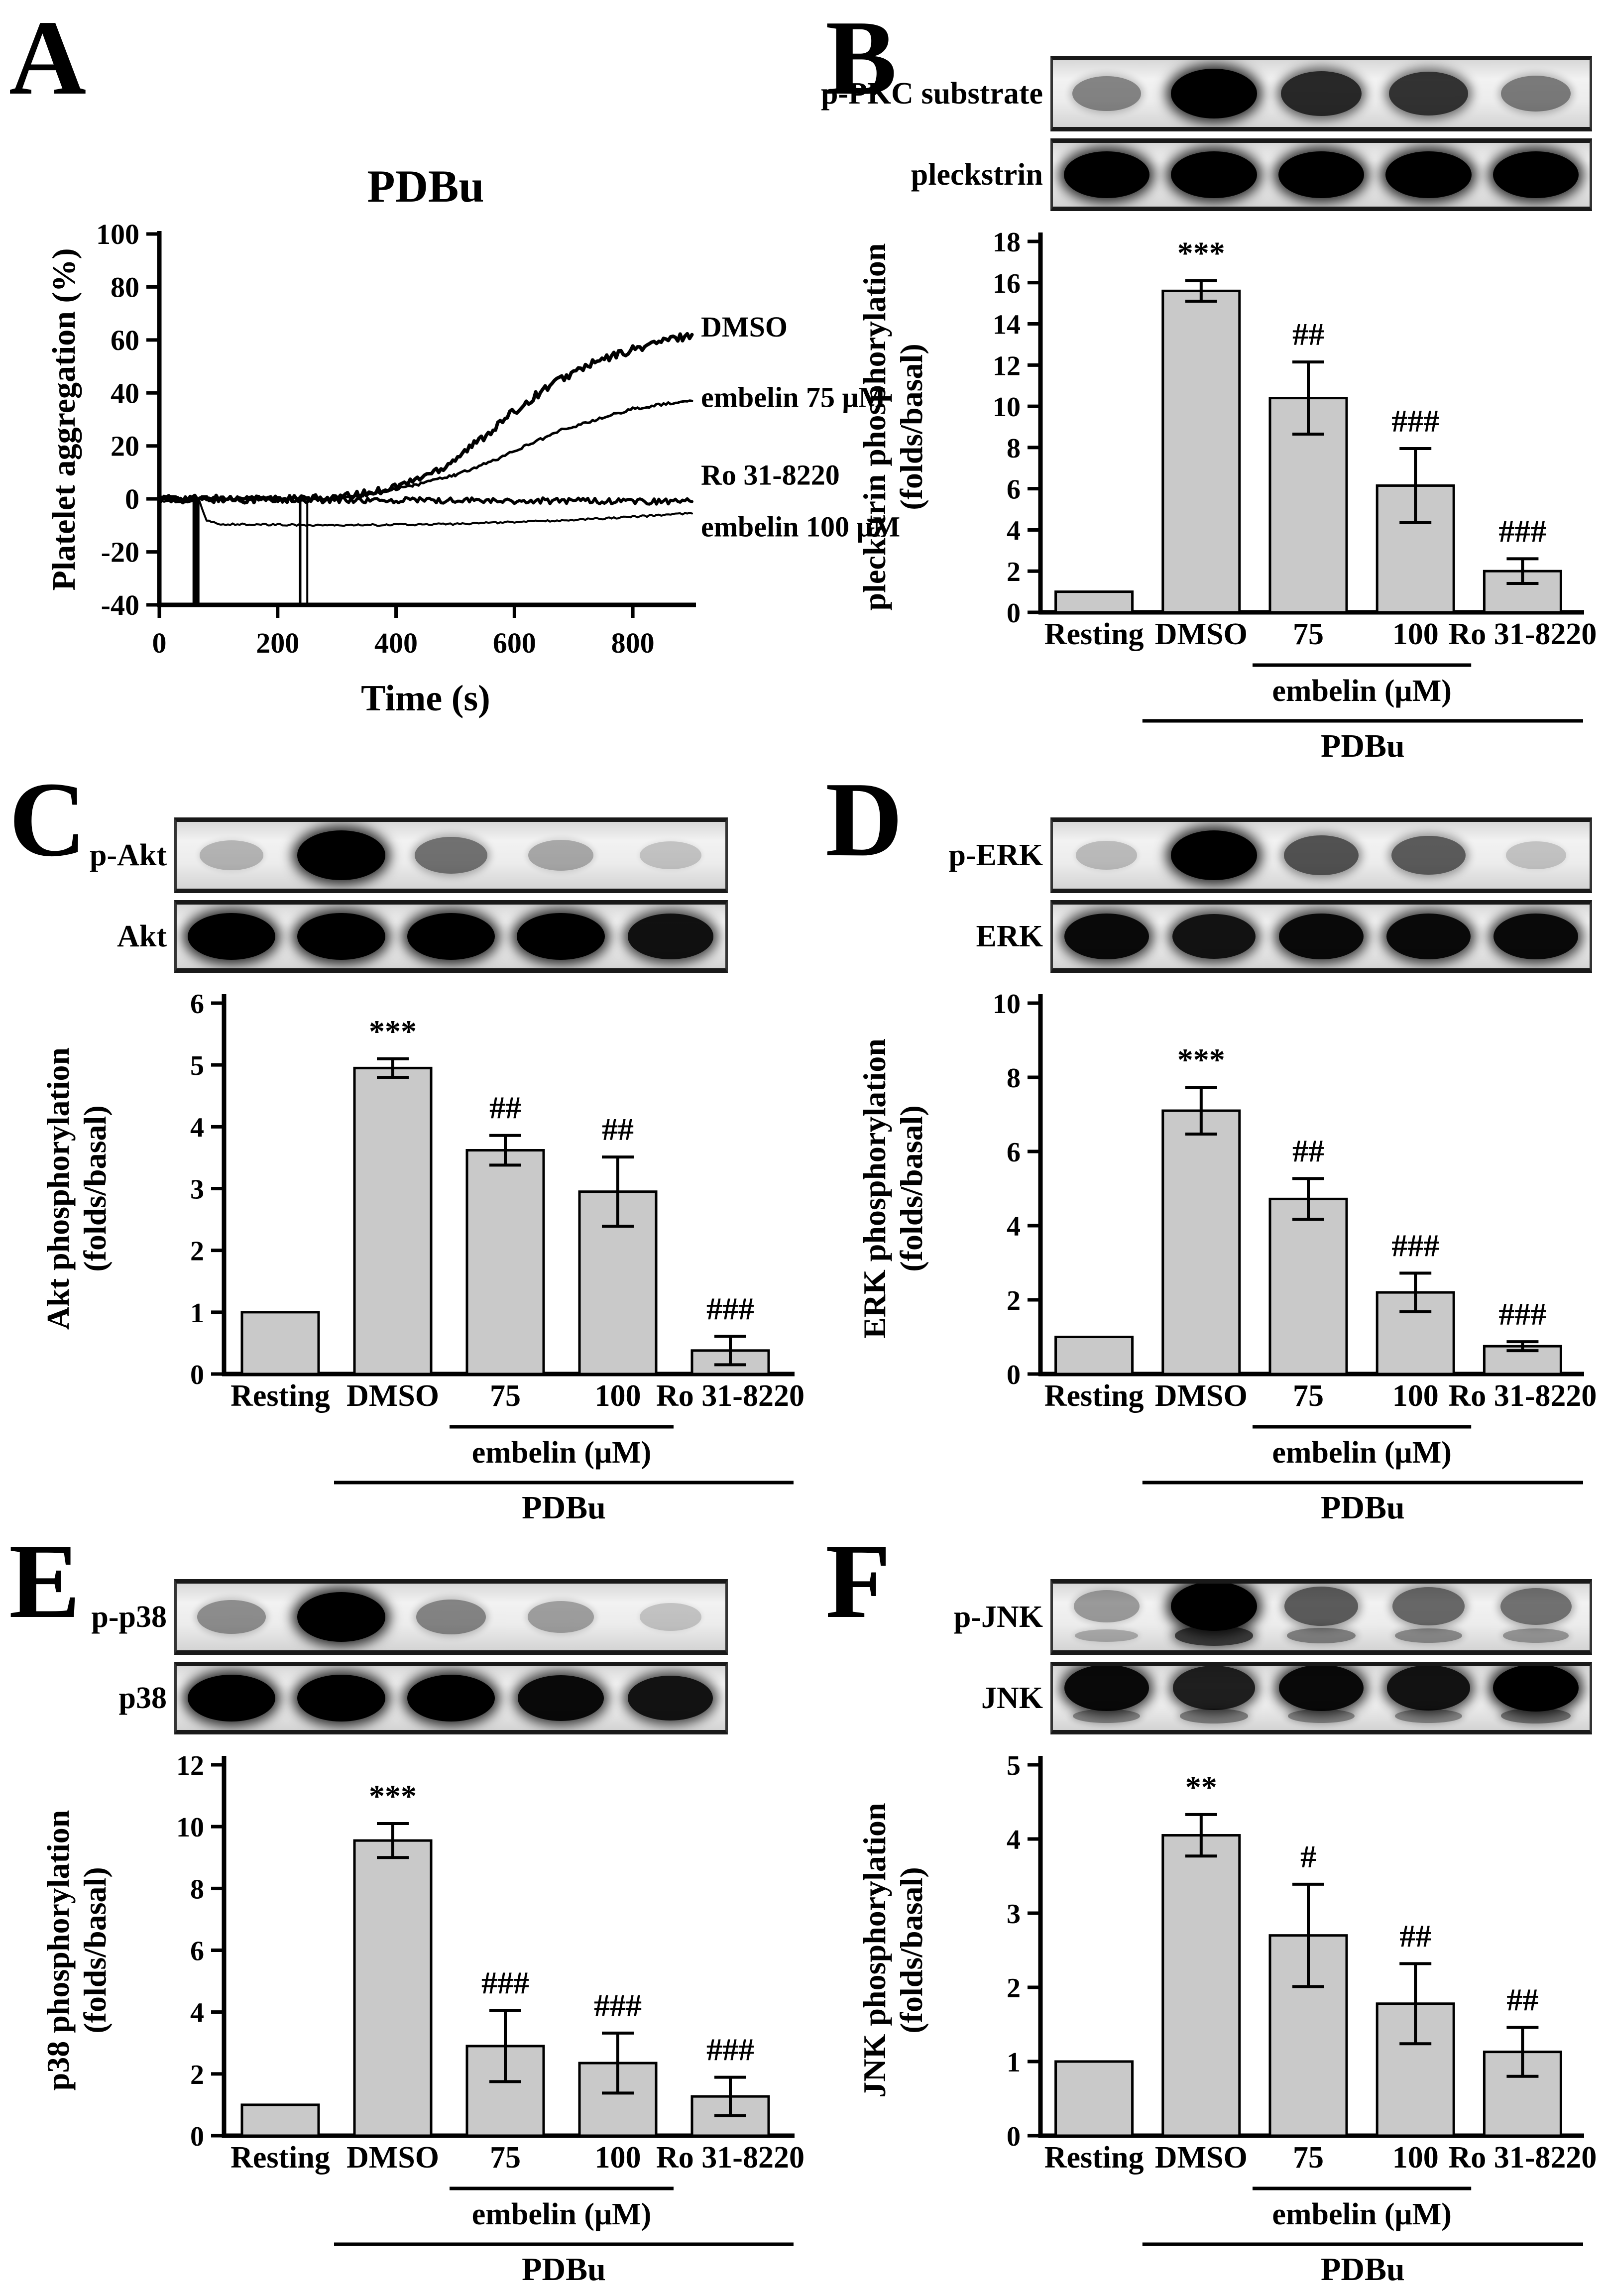 The height and width of the screenshot is (2296, 1606). I want to click on y-axis-title: (folds/basal), so click(95, 1950).